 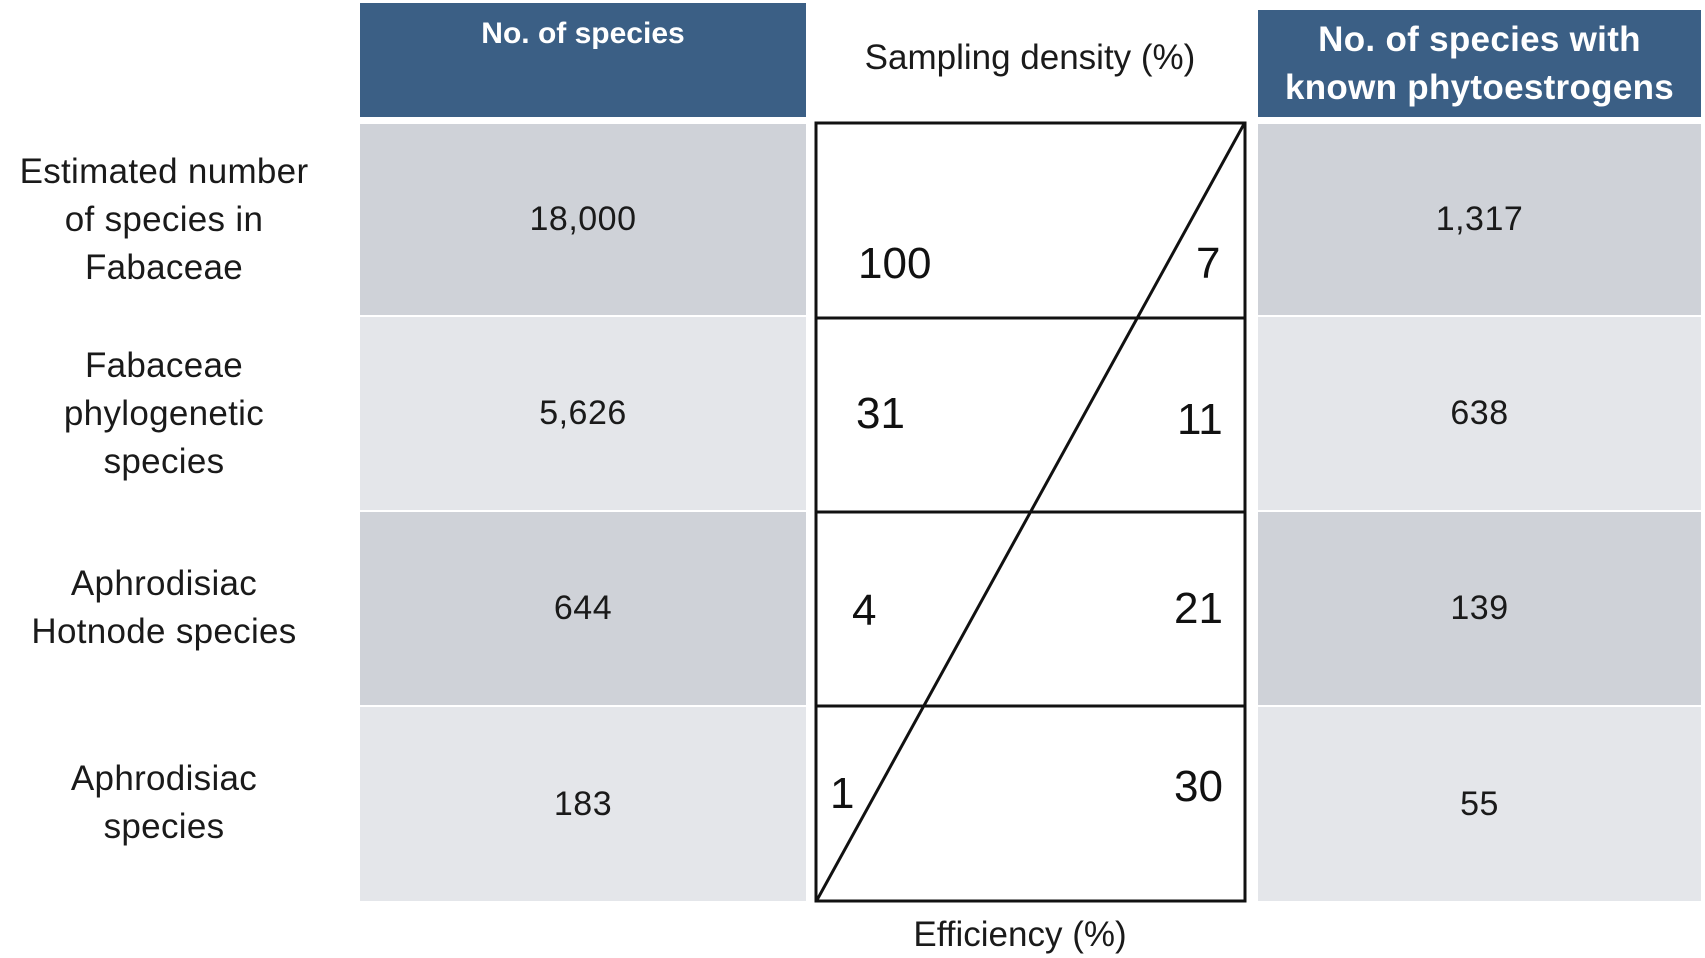 I want to click on phytoestrogen-cell: 55, so click(x=1479, y=804).